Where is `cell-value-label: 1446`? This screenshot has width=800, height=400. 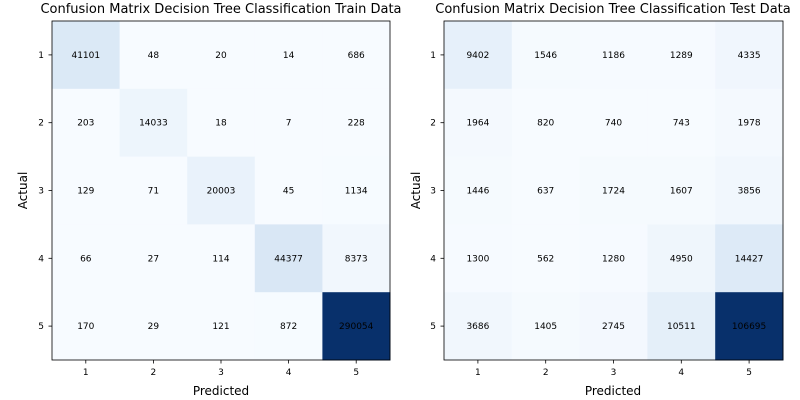
cell-value-label: 1446 is located at coordinates (477, 192).